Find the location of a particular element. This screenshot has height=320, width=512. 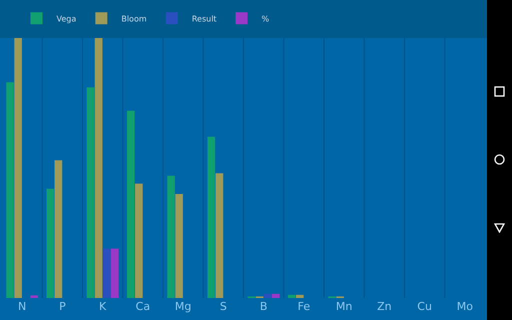

x-tick-label: Fe is located at coordinates (304, 306).